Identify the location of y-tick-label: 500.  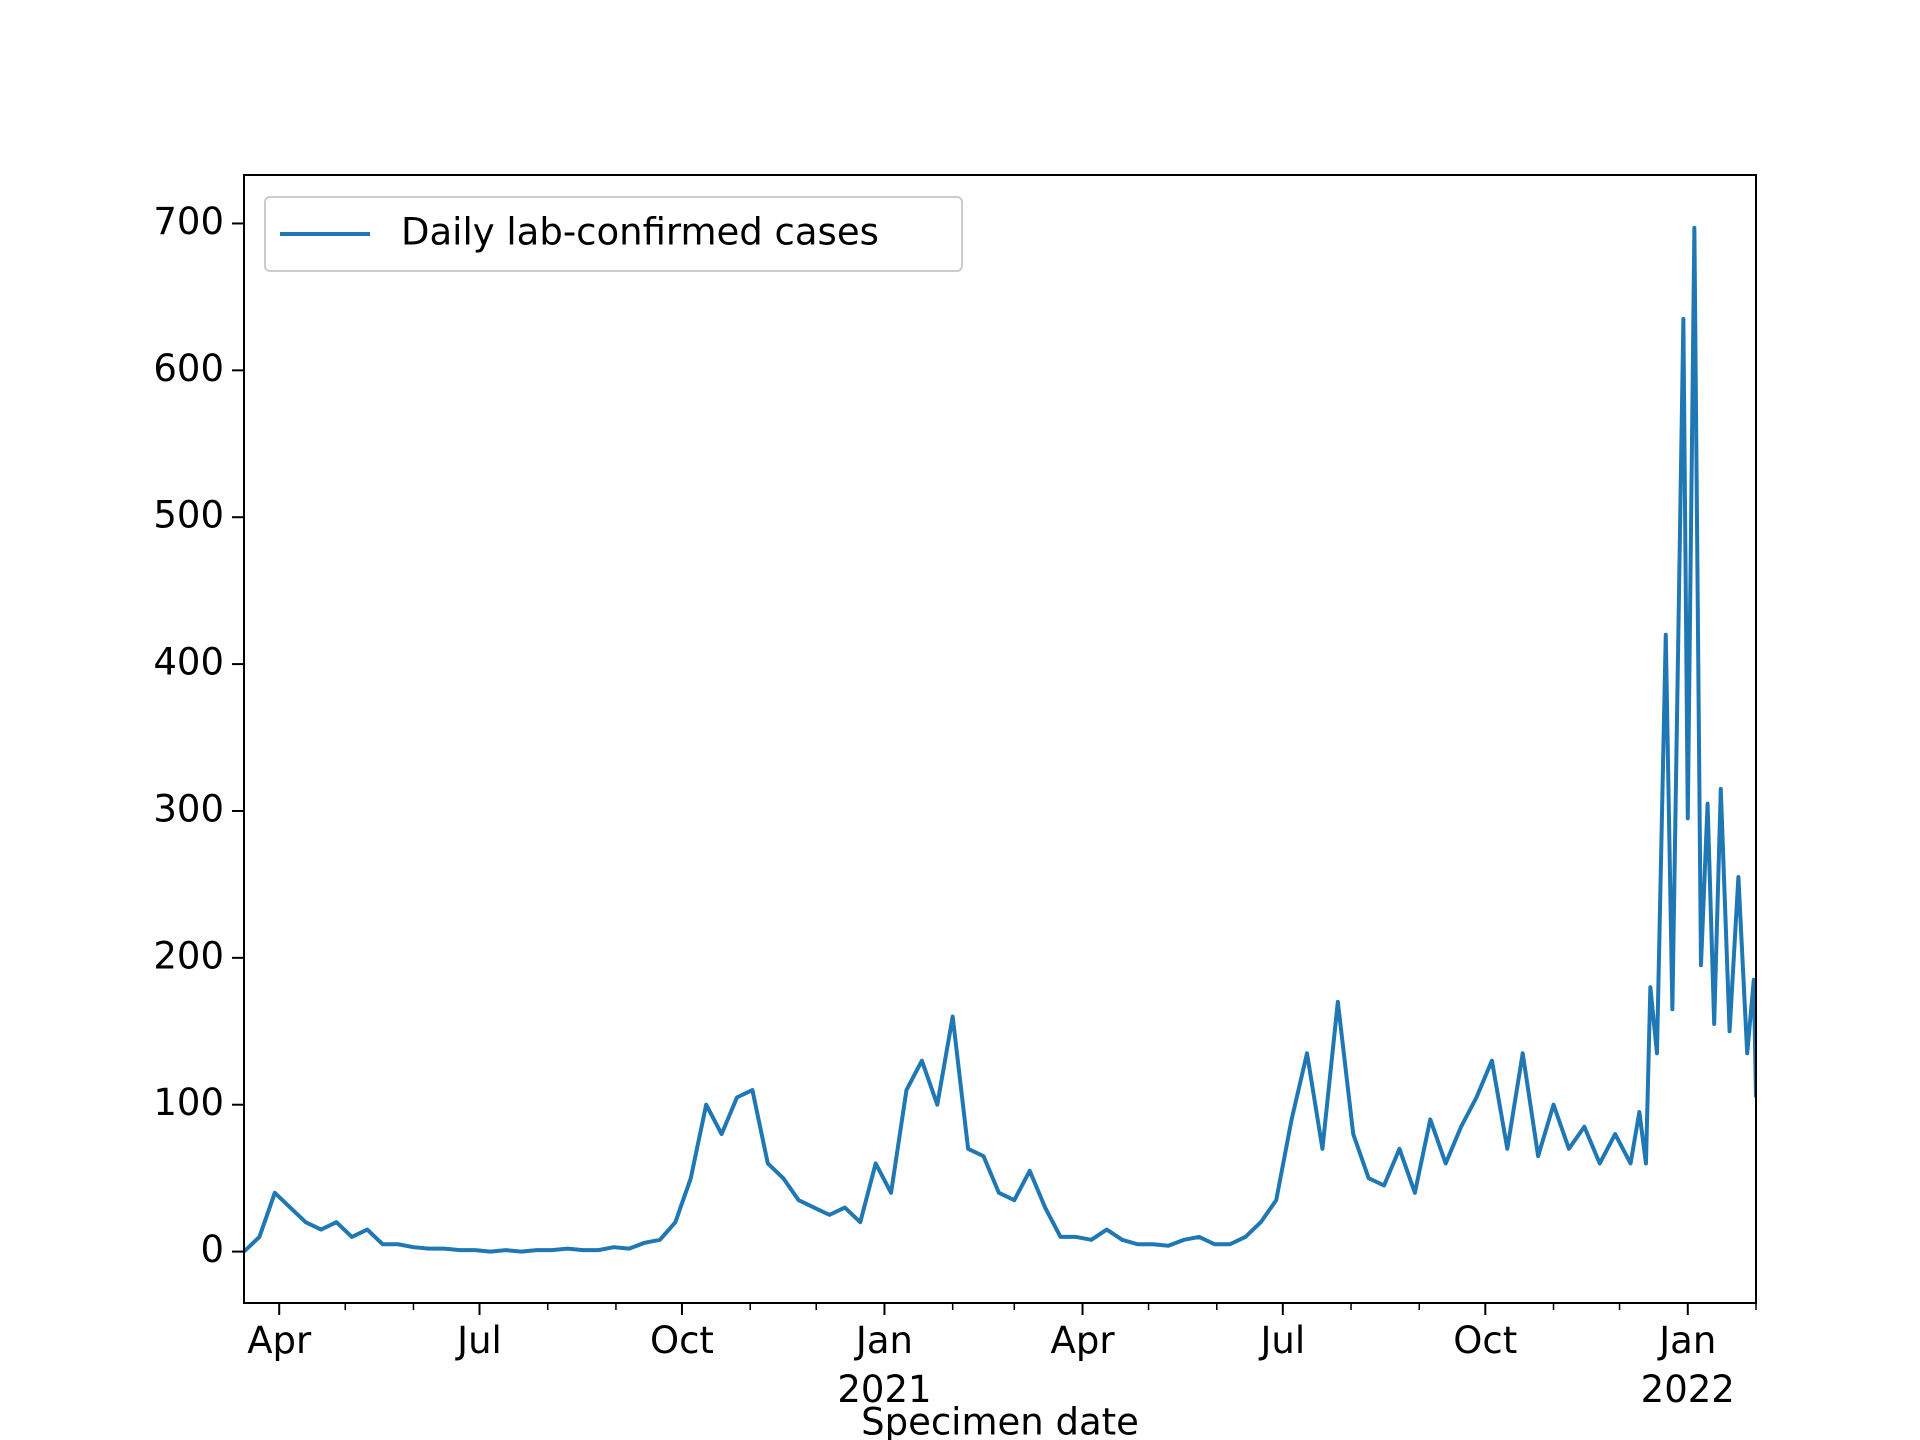
(188, 515).